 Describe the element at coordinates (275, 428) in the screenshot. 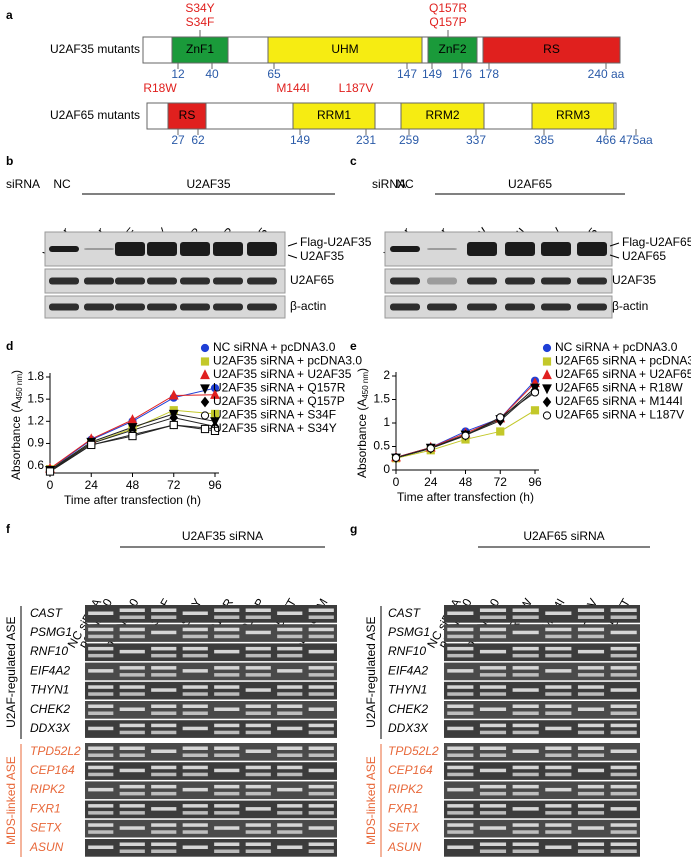

I see `legend-label: U2AF35 siRNA + S34Y` at that location.